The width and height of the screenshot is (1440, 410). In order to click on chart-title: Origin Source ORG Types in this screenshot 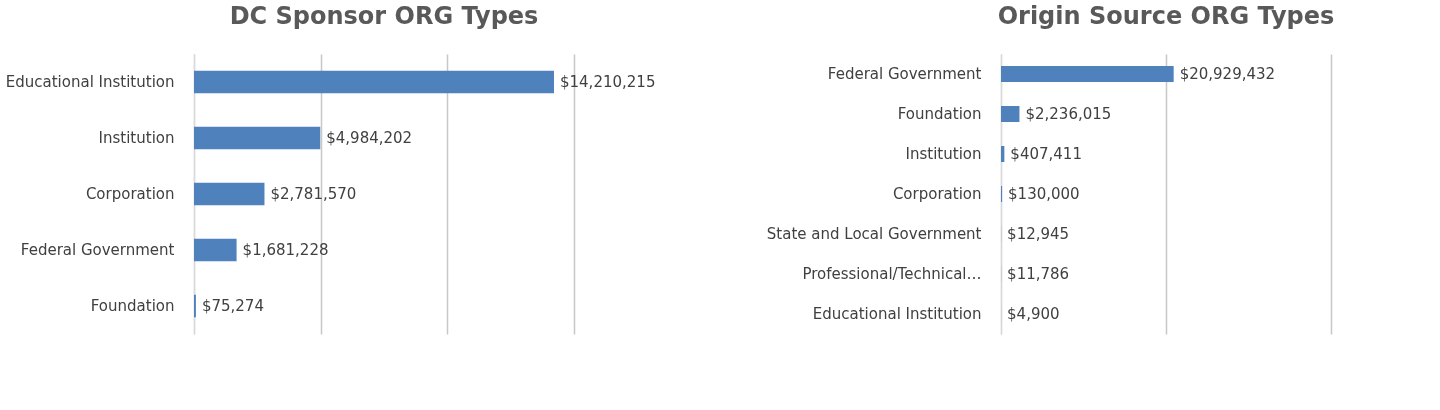, I will do `click(1166, 16)`.